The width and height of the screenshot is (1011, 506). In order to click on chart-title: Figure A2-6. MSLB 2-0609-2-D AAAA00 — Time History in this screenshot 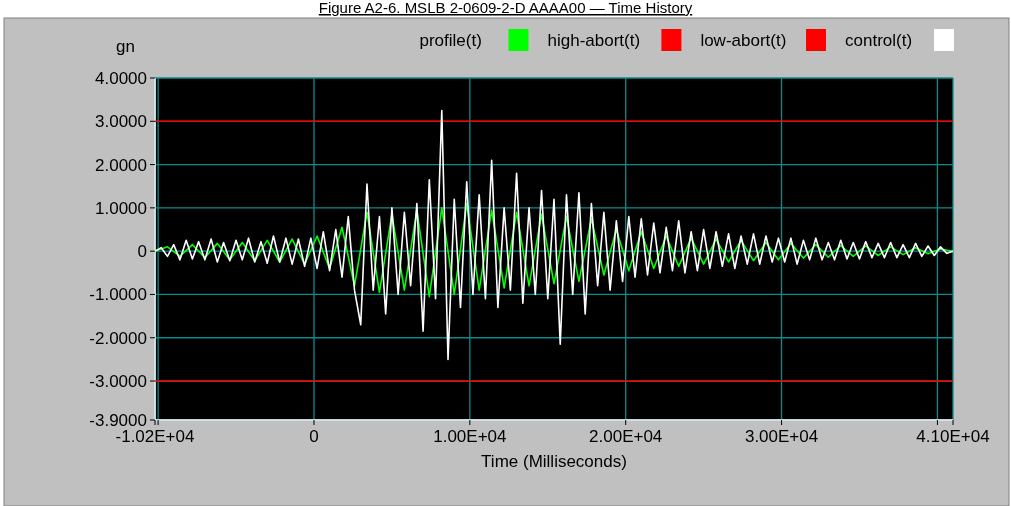, I will do `click(505, 8)`.